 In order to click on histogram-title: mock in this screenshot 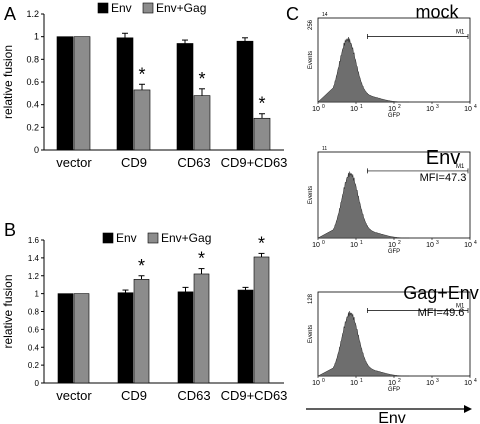, I will do `click(437, 12)`.